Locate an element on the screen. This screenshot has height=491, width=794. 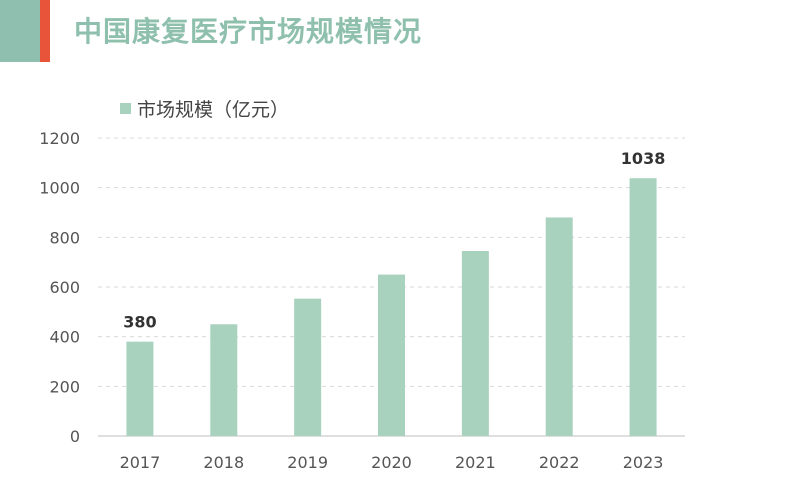
x-tick-label: 2018 is located at coordinates (223, 462).